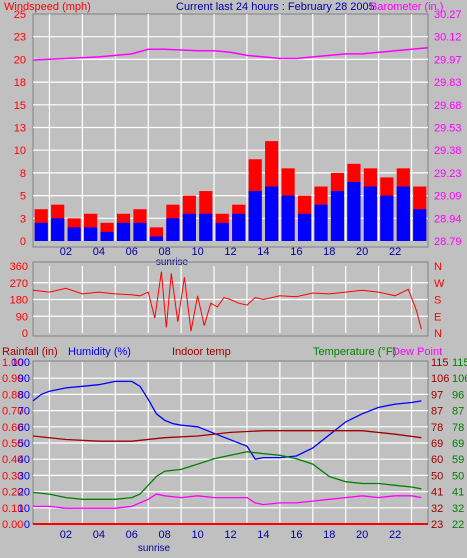 This screenshot has height=558, width=467. Describe the element at coordinates (12, 395) in the screenshot. I see `axis-tick-label: 0.80` at that location.